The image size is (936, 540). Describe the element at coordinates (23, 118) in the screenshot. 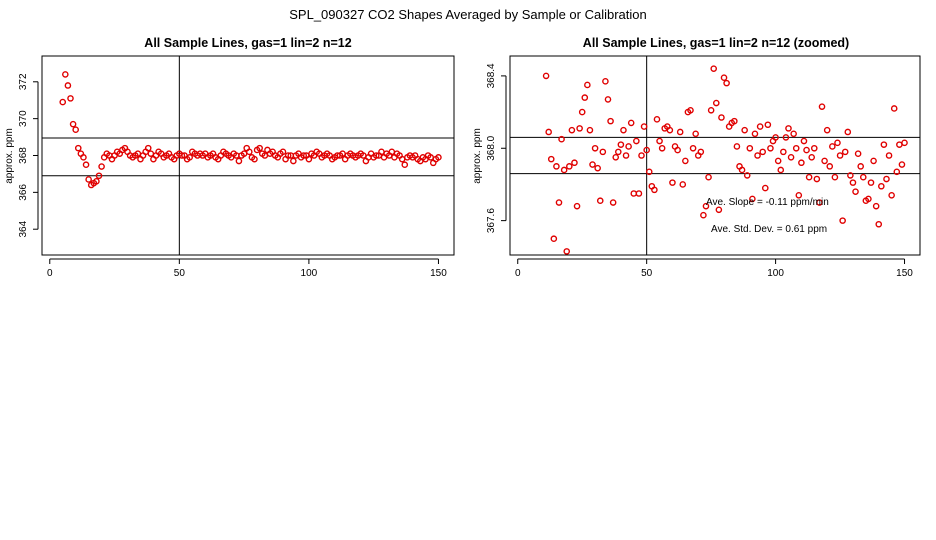

I see `left-y-tick-label: 370` at that location.